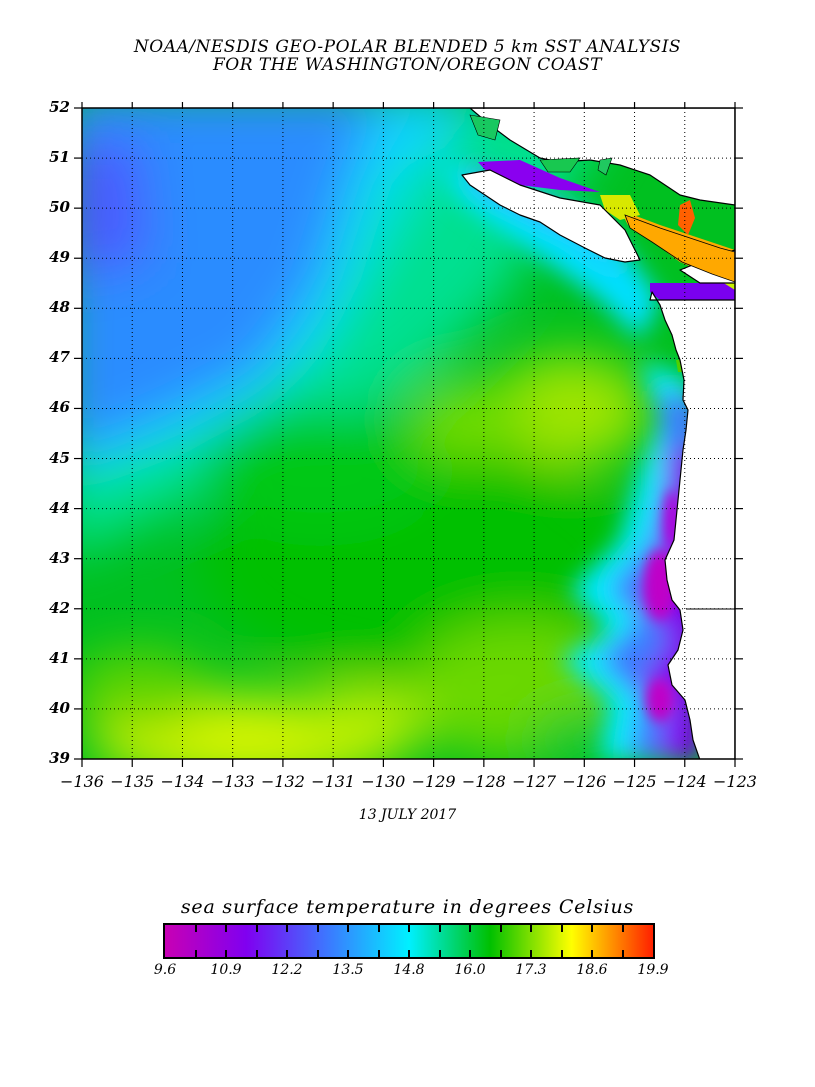 The height and width of the screenshot is (1087, 815). What do you see at coordinates (348, 970) in the screenshot?
I see `colorbar-label: 13.5` at bounding box center [348, 970].